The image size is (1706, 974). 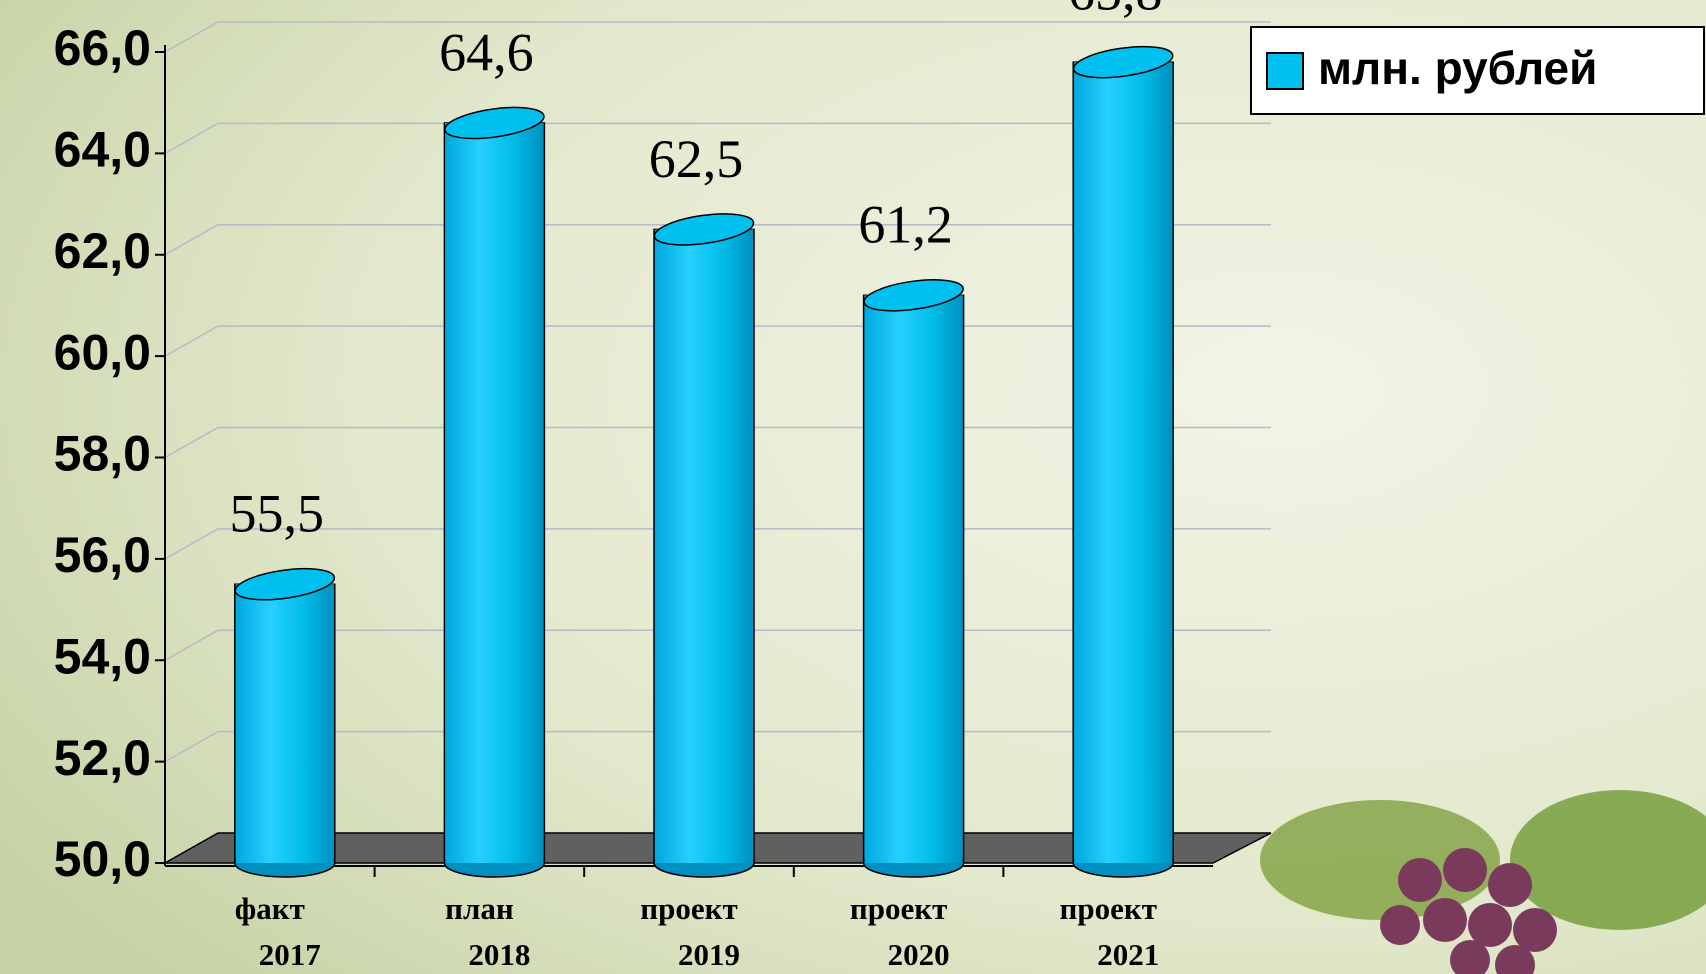 I want to click on y-tick-label: 66,0, so click(x=102, y=48).